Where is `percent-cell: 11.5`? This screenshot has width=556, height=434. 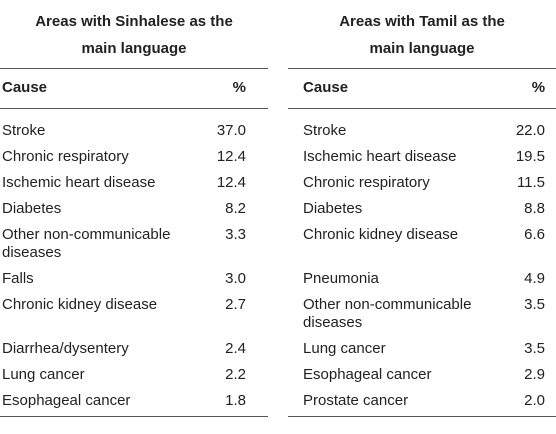
percent-cell: 11.5 is located at coordinates (531, 182).